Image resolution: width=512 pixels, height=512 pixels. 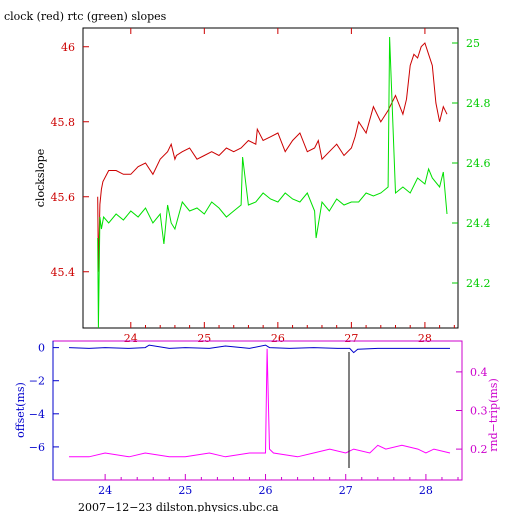 I want to click on top-chart-title: clock (red) rtc (green) slopes, so click(x=85, y=16).